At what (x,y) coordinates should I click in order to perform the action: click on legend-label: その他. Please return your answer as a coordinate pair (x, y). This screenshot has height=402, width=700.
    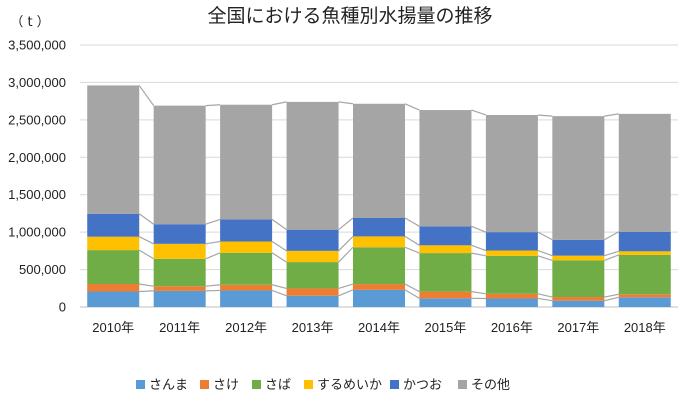
    Looking at the image, I should click on (490, 385).